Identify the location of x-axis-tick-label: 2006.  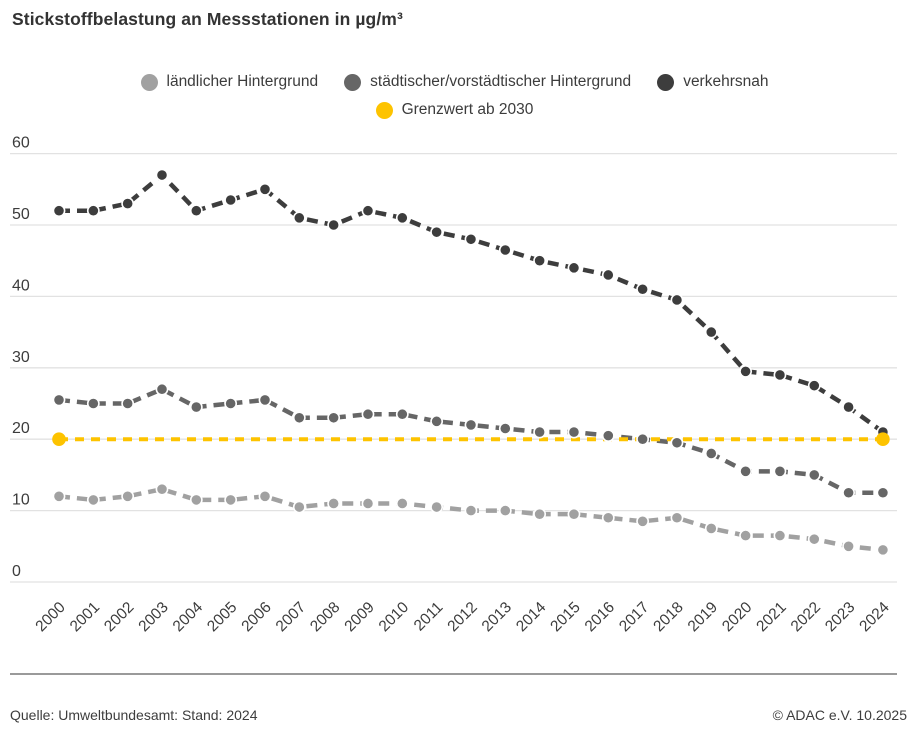
(256, 617).